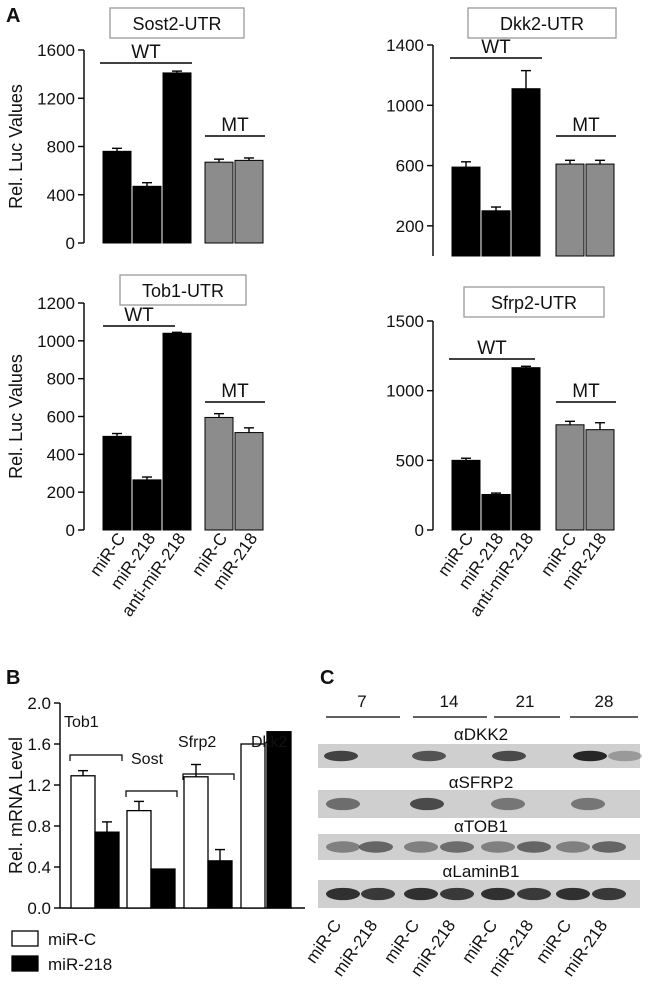 The height and width of the screenshot is (987, 650). I want to click on day-label: 7, so click(361, 701).